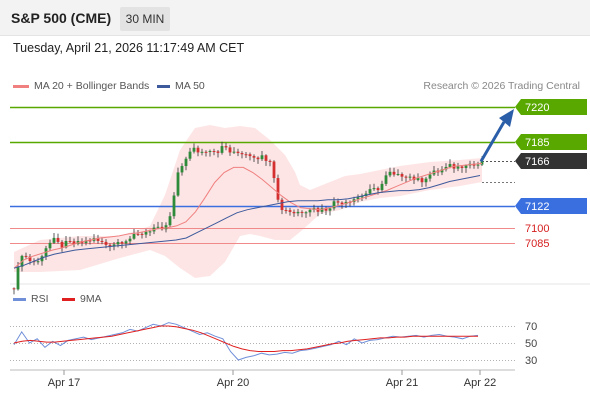 The width and height of the screenshot is (590, 400). I want to click on chart-title: S&P 500 (CME), so click(61, 18).